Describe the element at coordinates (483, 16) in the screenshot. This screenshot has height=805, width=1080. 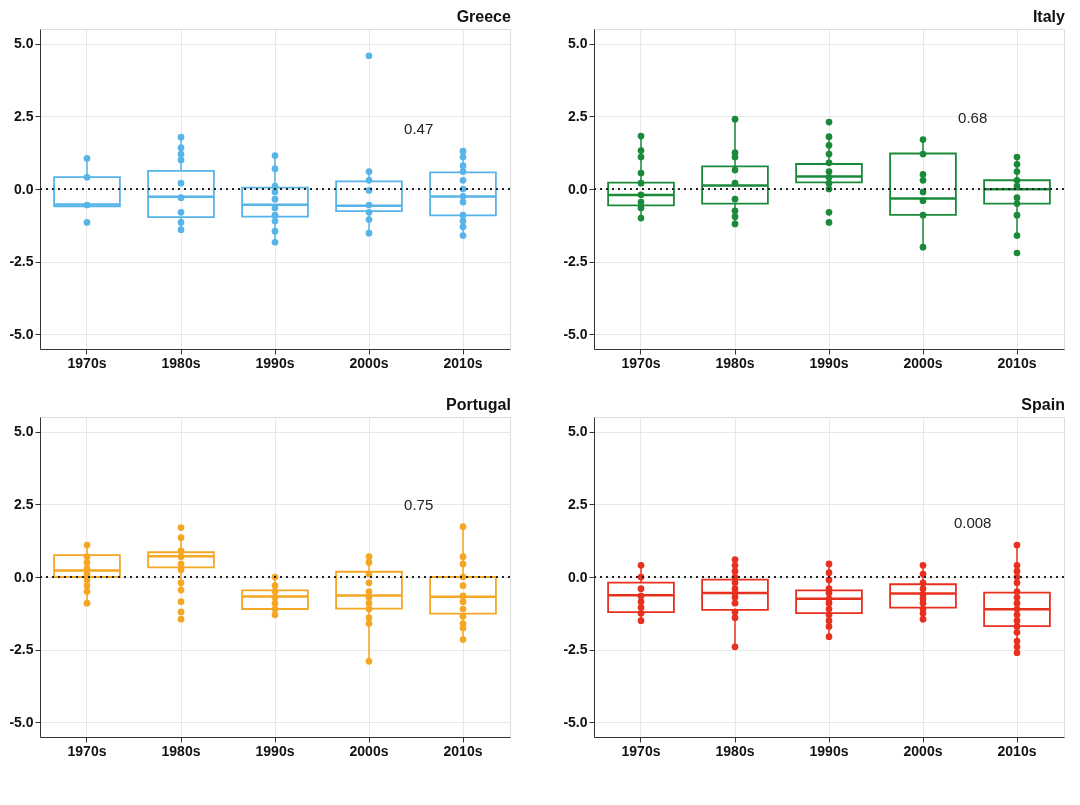
I see `chart-title: Greece` at that location.